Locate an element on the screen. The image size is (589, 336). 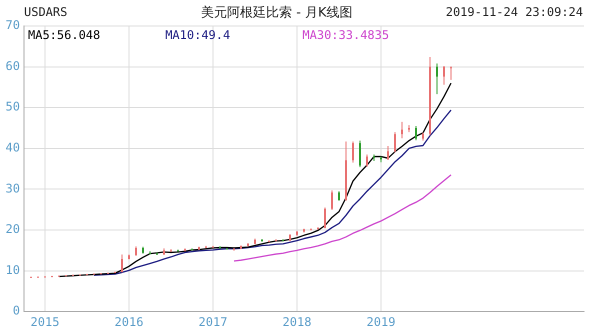
x-tick-label: 2015 is located at coordinates (45, 321).